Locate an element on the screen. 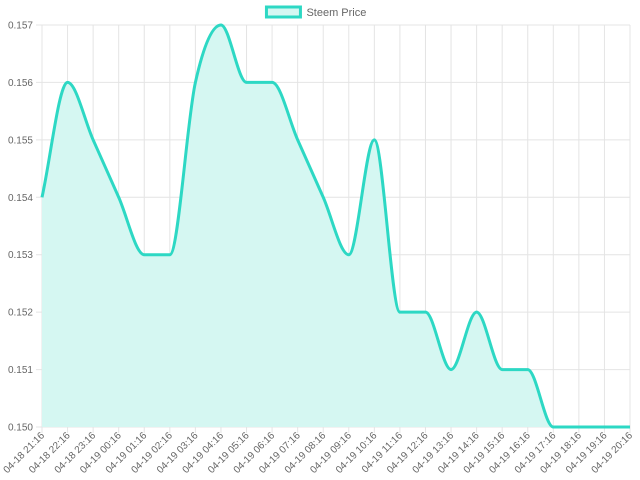 The width and height of the screenshot is (640, 480). y-tick-label: 0.153 is located at coordinates (20, 255).